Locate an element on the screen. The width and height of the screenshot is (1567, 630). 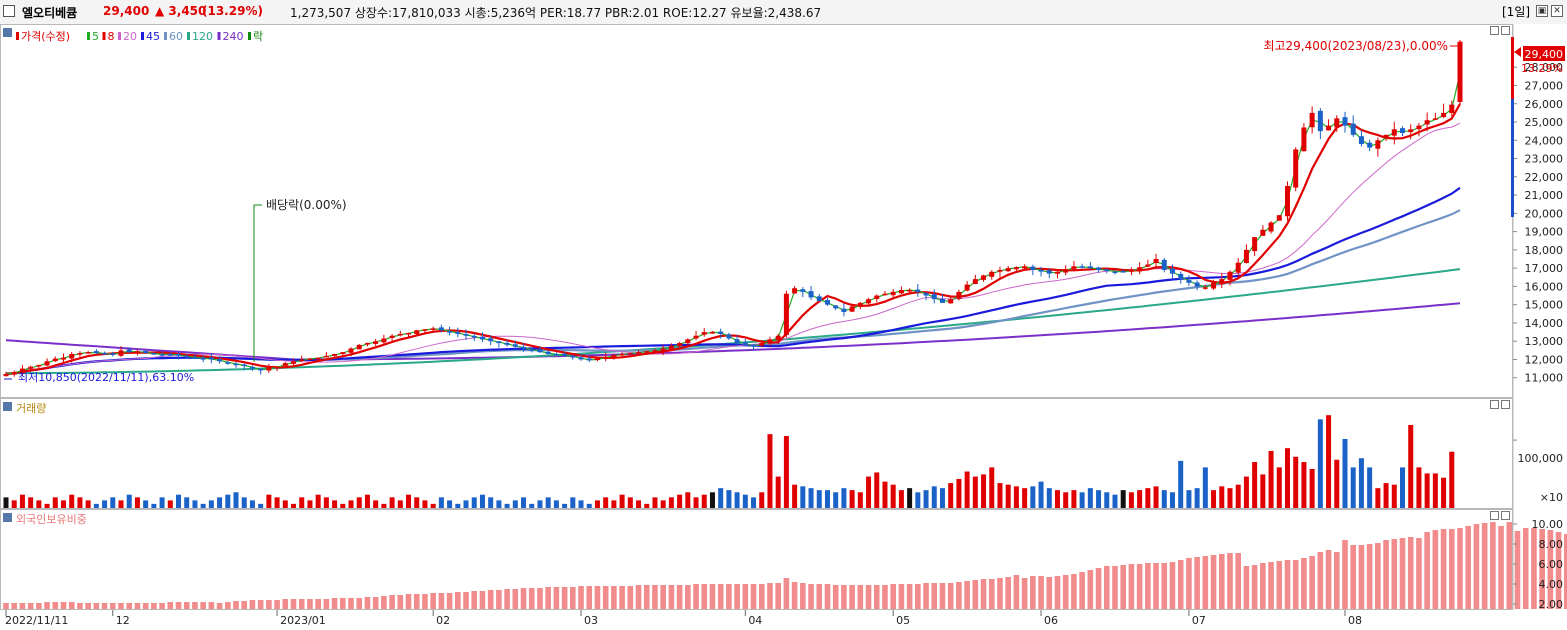
x-tick-label-0: 2022/11/11 is located at coordinates (36, 620).